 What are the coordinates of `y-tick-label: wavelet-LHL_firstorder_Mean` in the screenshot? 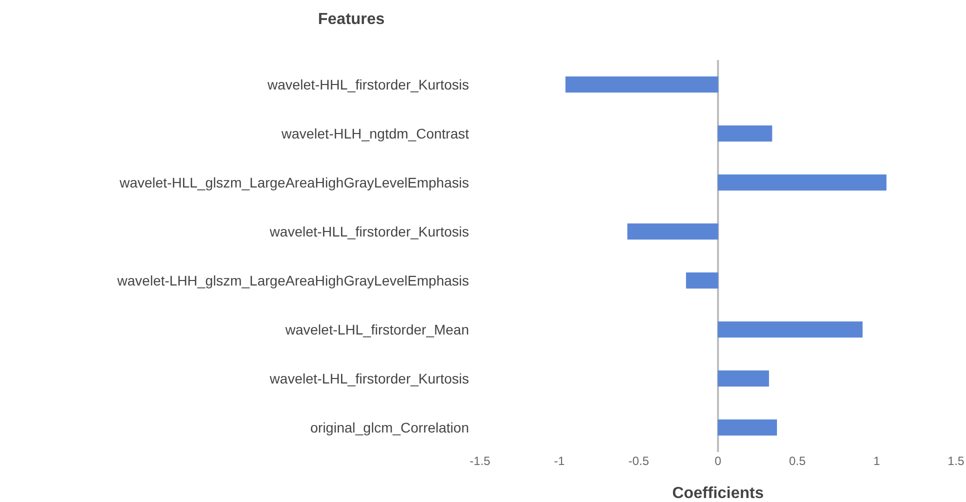 It's located at (376, 329).